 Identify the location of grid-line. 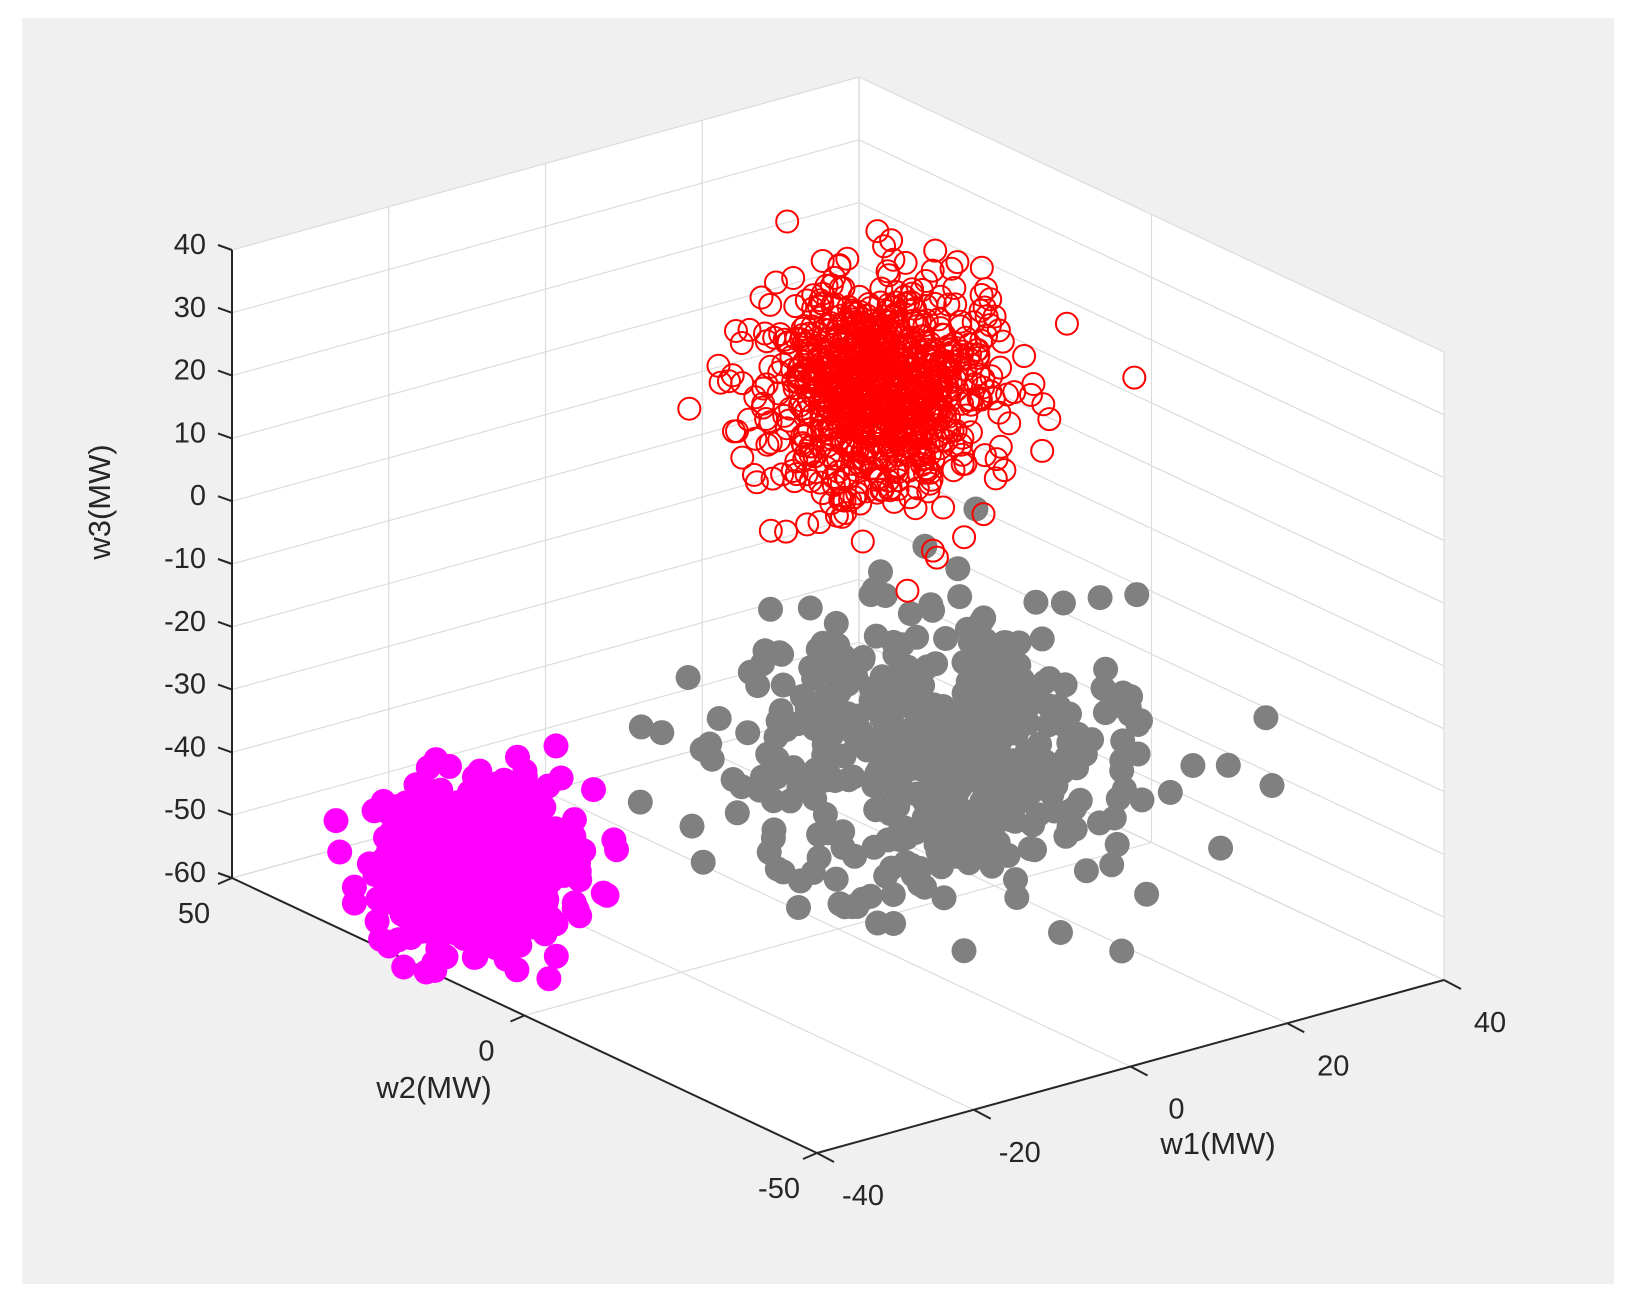
(545, 414).